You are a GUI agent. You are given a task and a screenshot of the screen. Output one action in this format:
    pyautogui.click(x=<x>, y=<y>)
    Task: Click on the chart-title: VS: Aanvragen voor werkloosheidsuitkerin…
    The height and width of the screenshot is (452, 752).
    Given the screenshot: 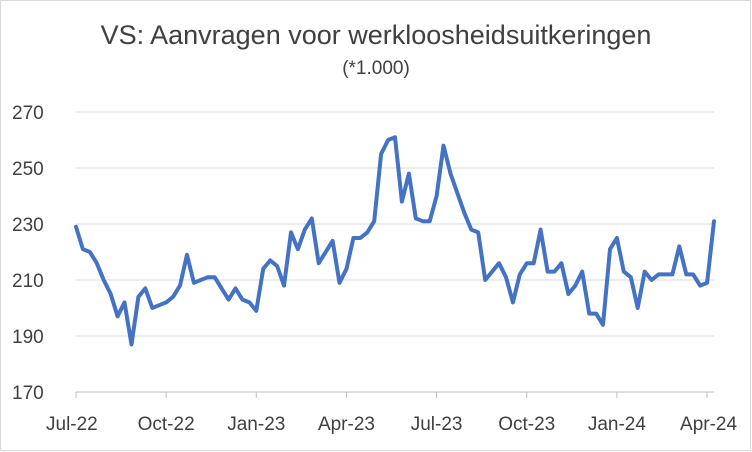 What is the action you would take?
    pyautogui.click(x=376, y=35)
    